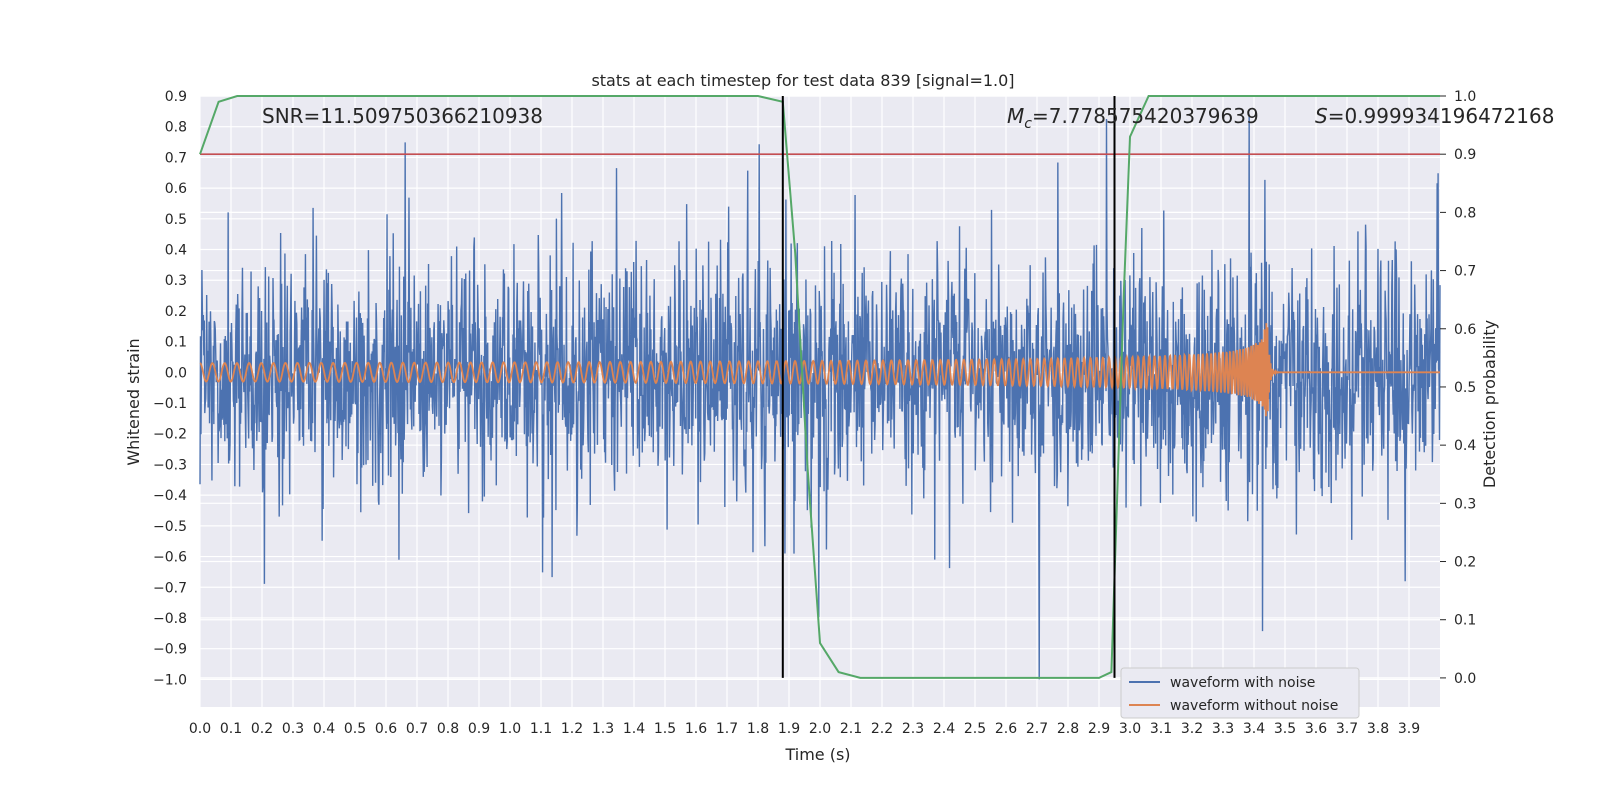 This screenshot has height=800, width=1600. I want to click on y-tick-label: 0.3, so click(176, 281).